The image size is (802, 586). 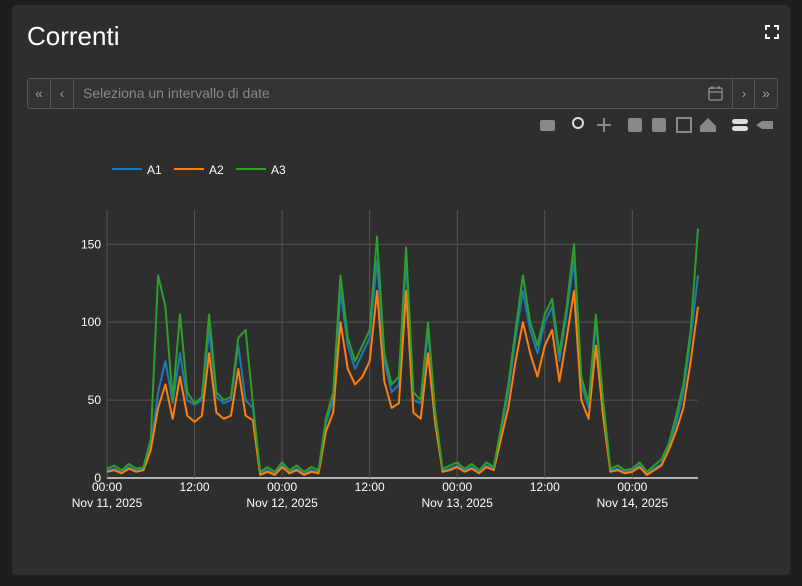 What do you see at coordinates (458, 503) in the screenshot?
I see `x-tick-label: Nov 13, 2025` at bounding box center [458, 503].